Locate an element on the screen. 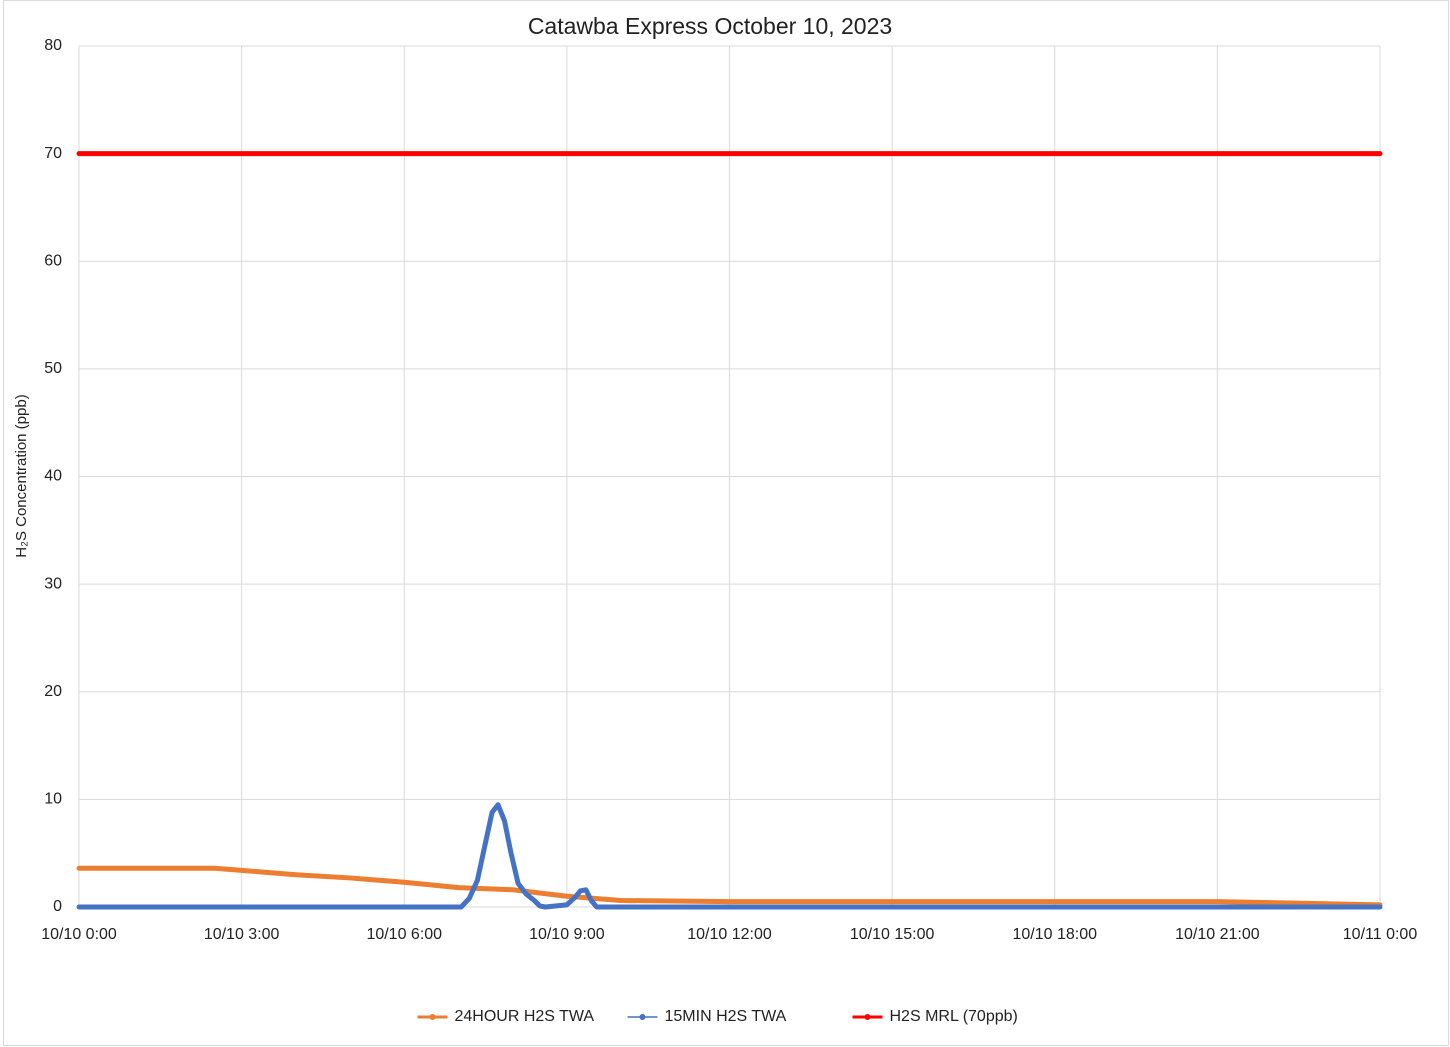 This screenshot has height=1047, width=1450. x-tick-label: 10/10 9:00 is located at coordinates (567, 934).